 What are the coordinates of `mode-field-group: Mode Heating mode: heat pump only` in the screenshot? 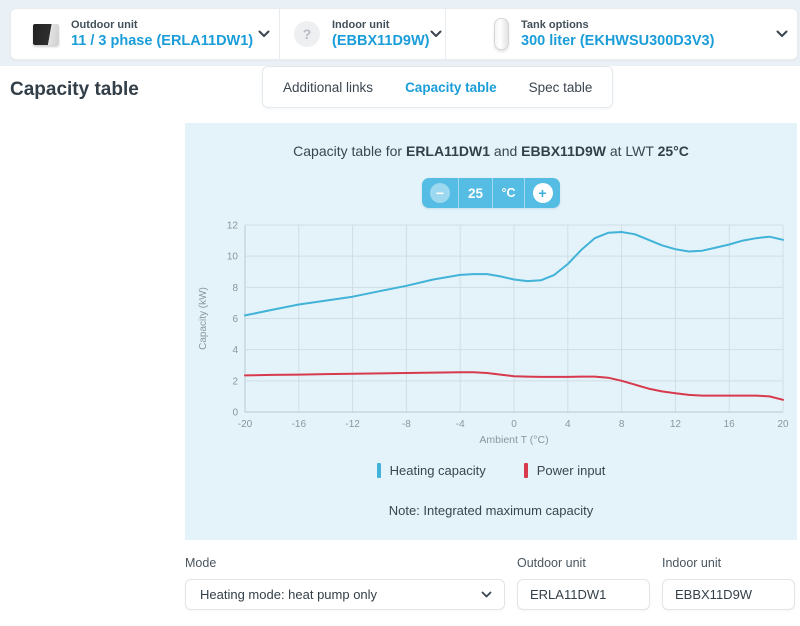 It's located at (345, 583).